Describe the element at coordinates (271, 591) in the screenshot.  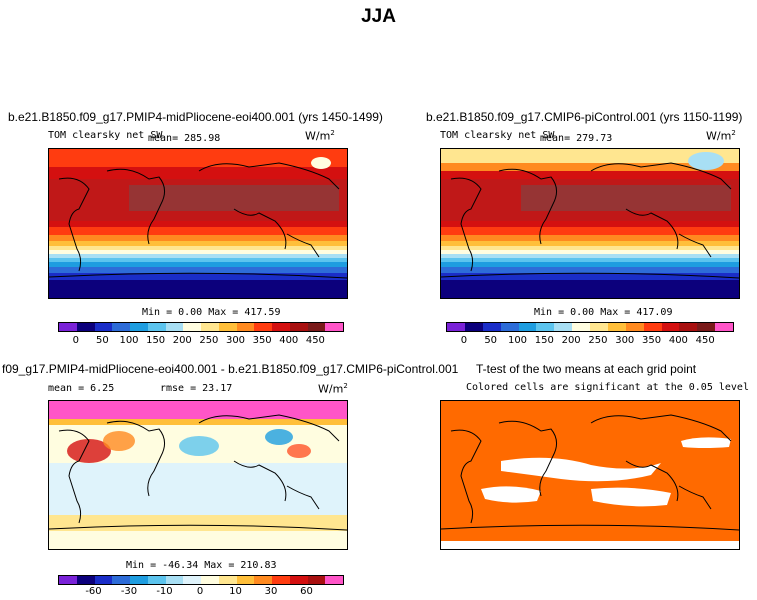
I see `colorbar-tick-label: 30` at that location.